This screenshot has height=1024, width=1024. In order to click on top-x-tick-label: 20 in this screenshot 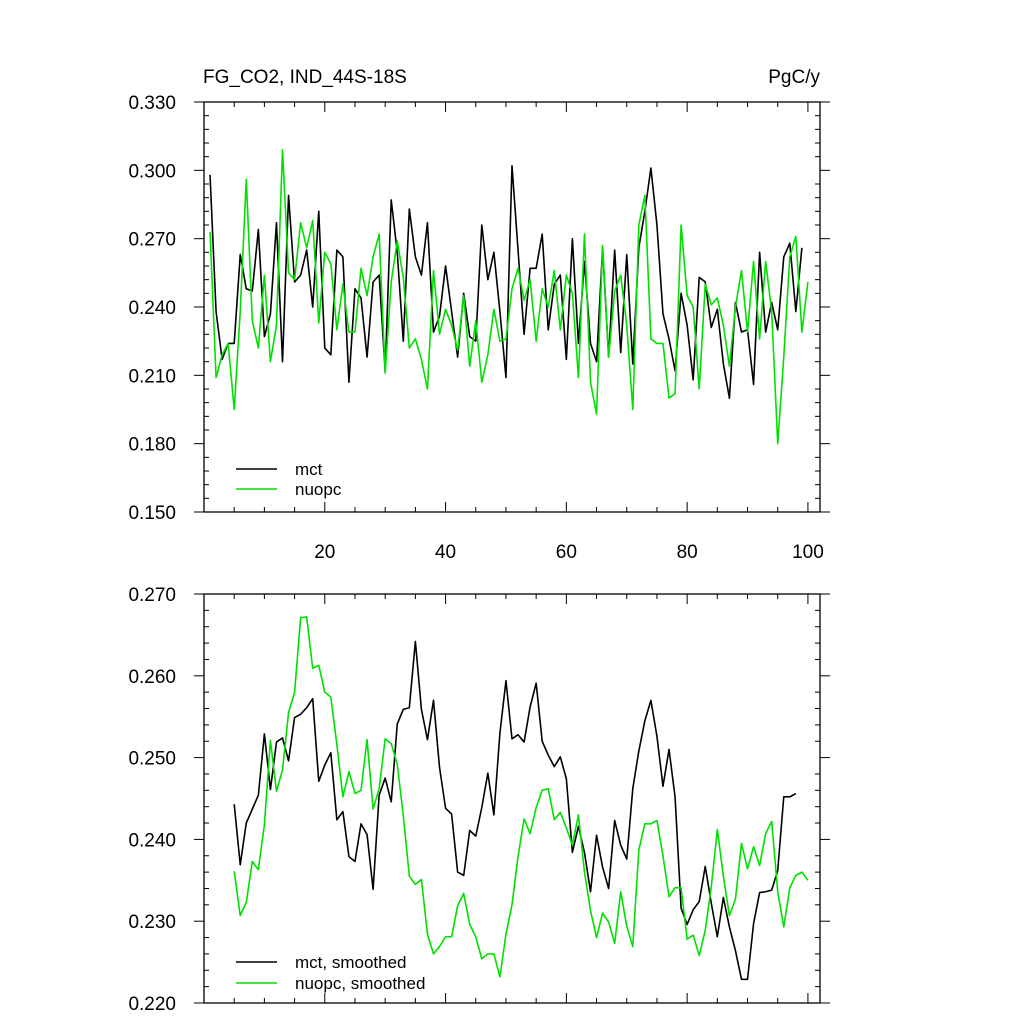, I will do `click(324, 552)`.